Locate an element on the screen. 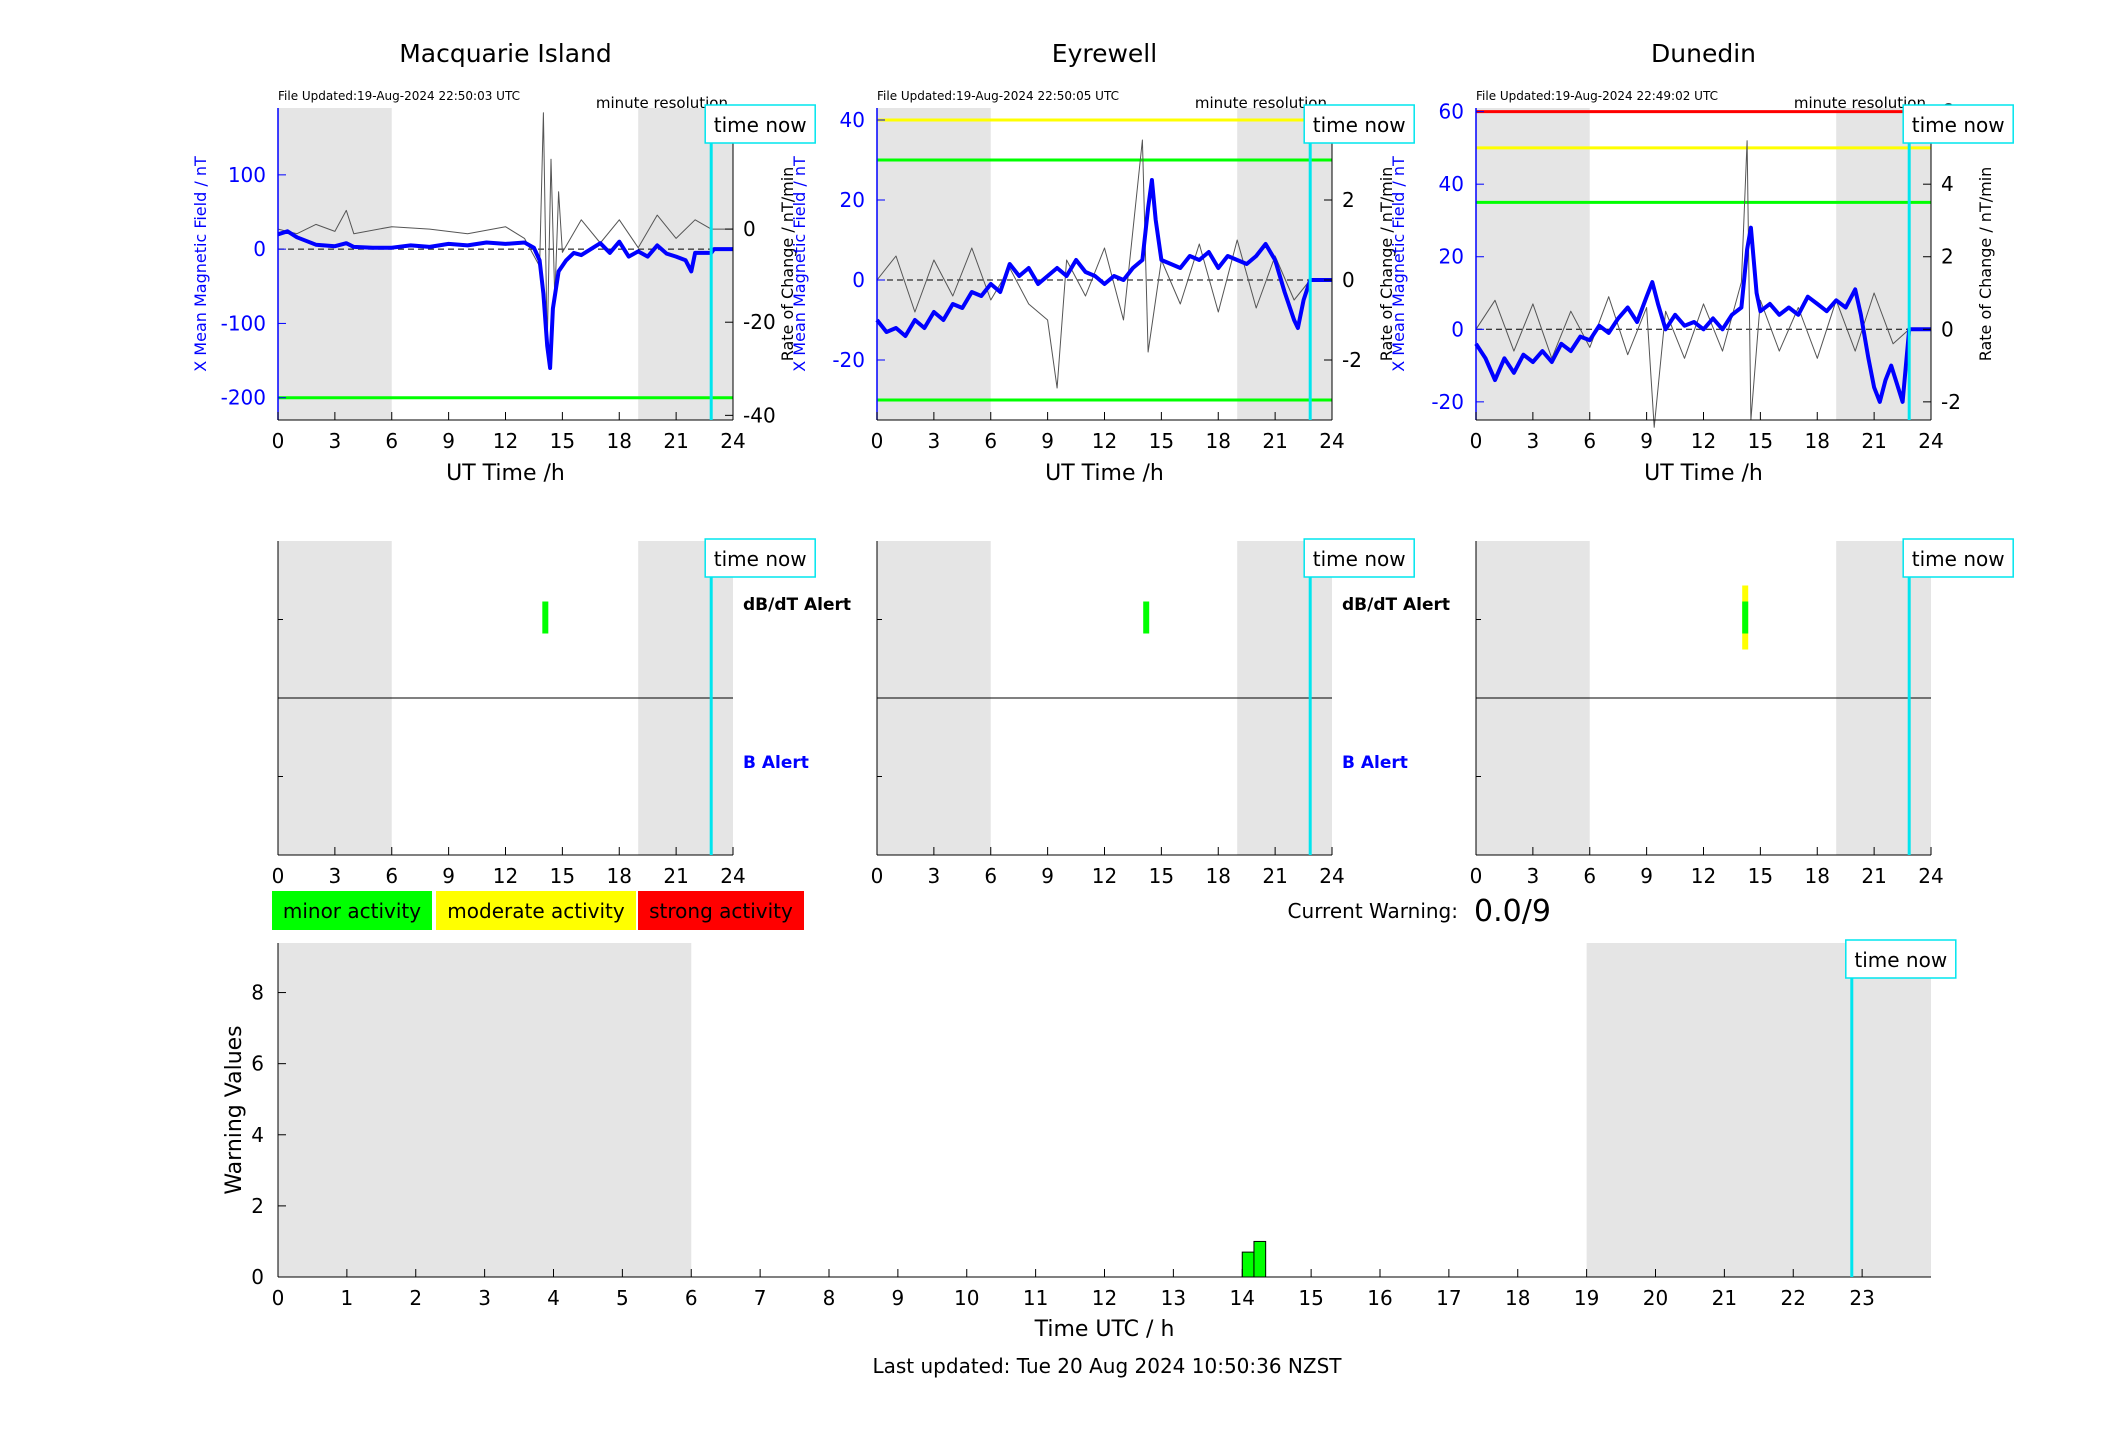 The height and width of the screenshot is (1437, 2117). x-tick-label: 4 is located at coordinates (553, 1298).